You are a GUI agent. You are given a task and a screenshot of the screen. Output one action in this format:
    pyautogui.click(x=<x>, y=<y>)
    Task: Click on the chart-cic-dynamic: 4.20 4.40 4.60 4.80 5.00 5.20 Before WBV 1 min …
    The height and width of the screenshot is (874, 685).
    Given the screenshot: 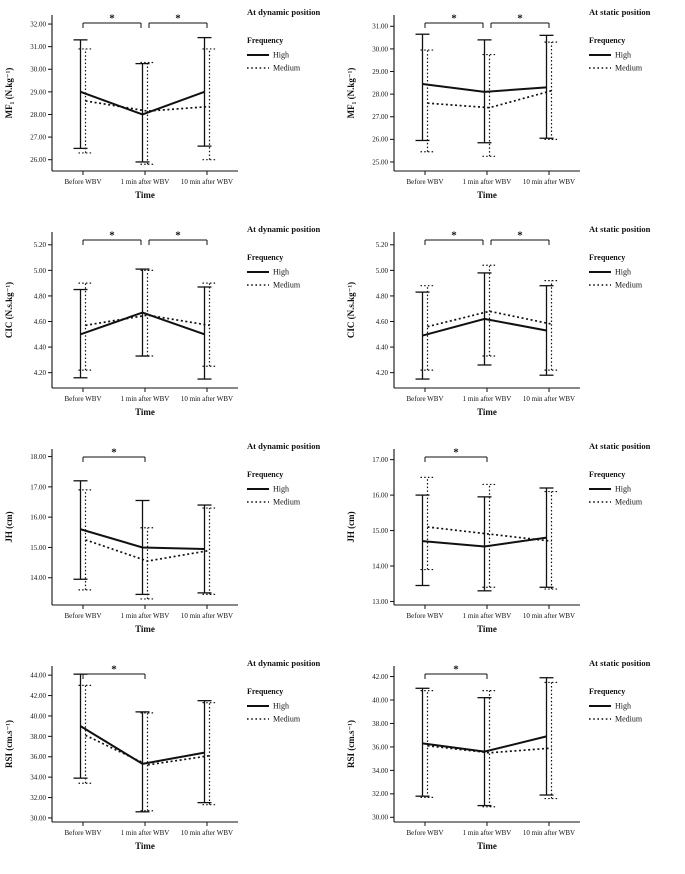 What is the action you would take?
    pyautogui.click(x=162, y=320)
    